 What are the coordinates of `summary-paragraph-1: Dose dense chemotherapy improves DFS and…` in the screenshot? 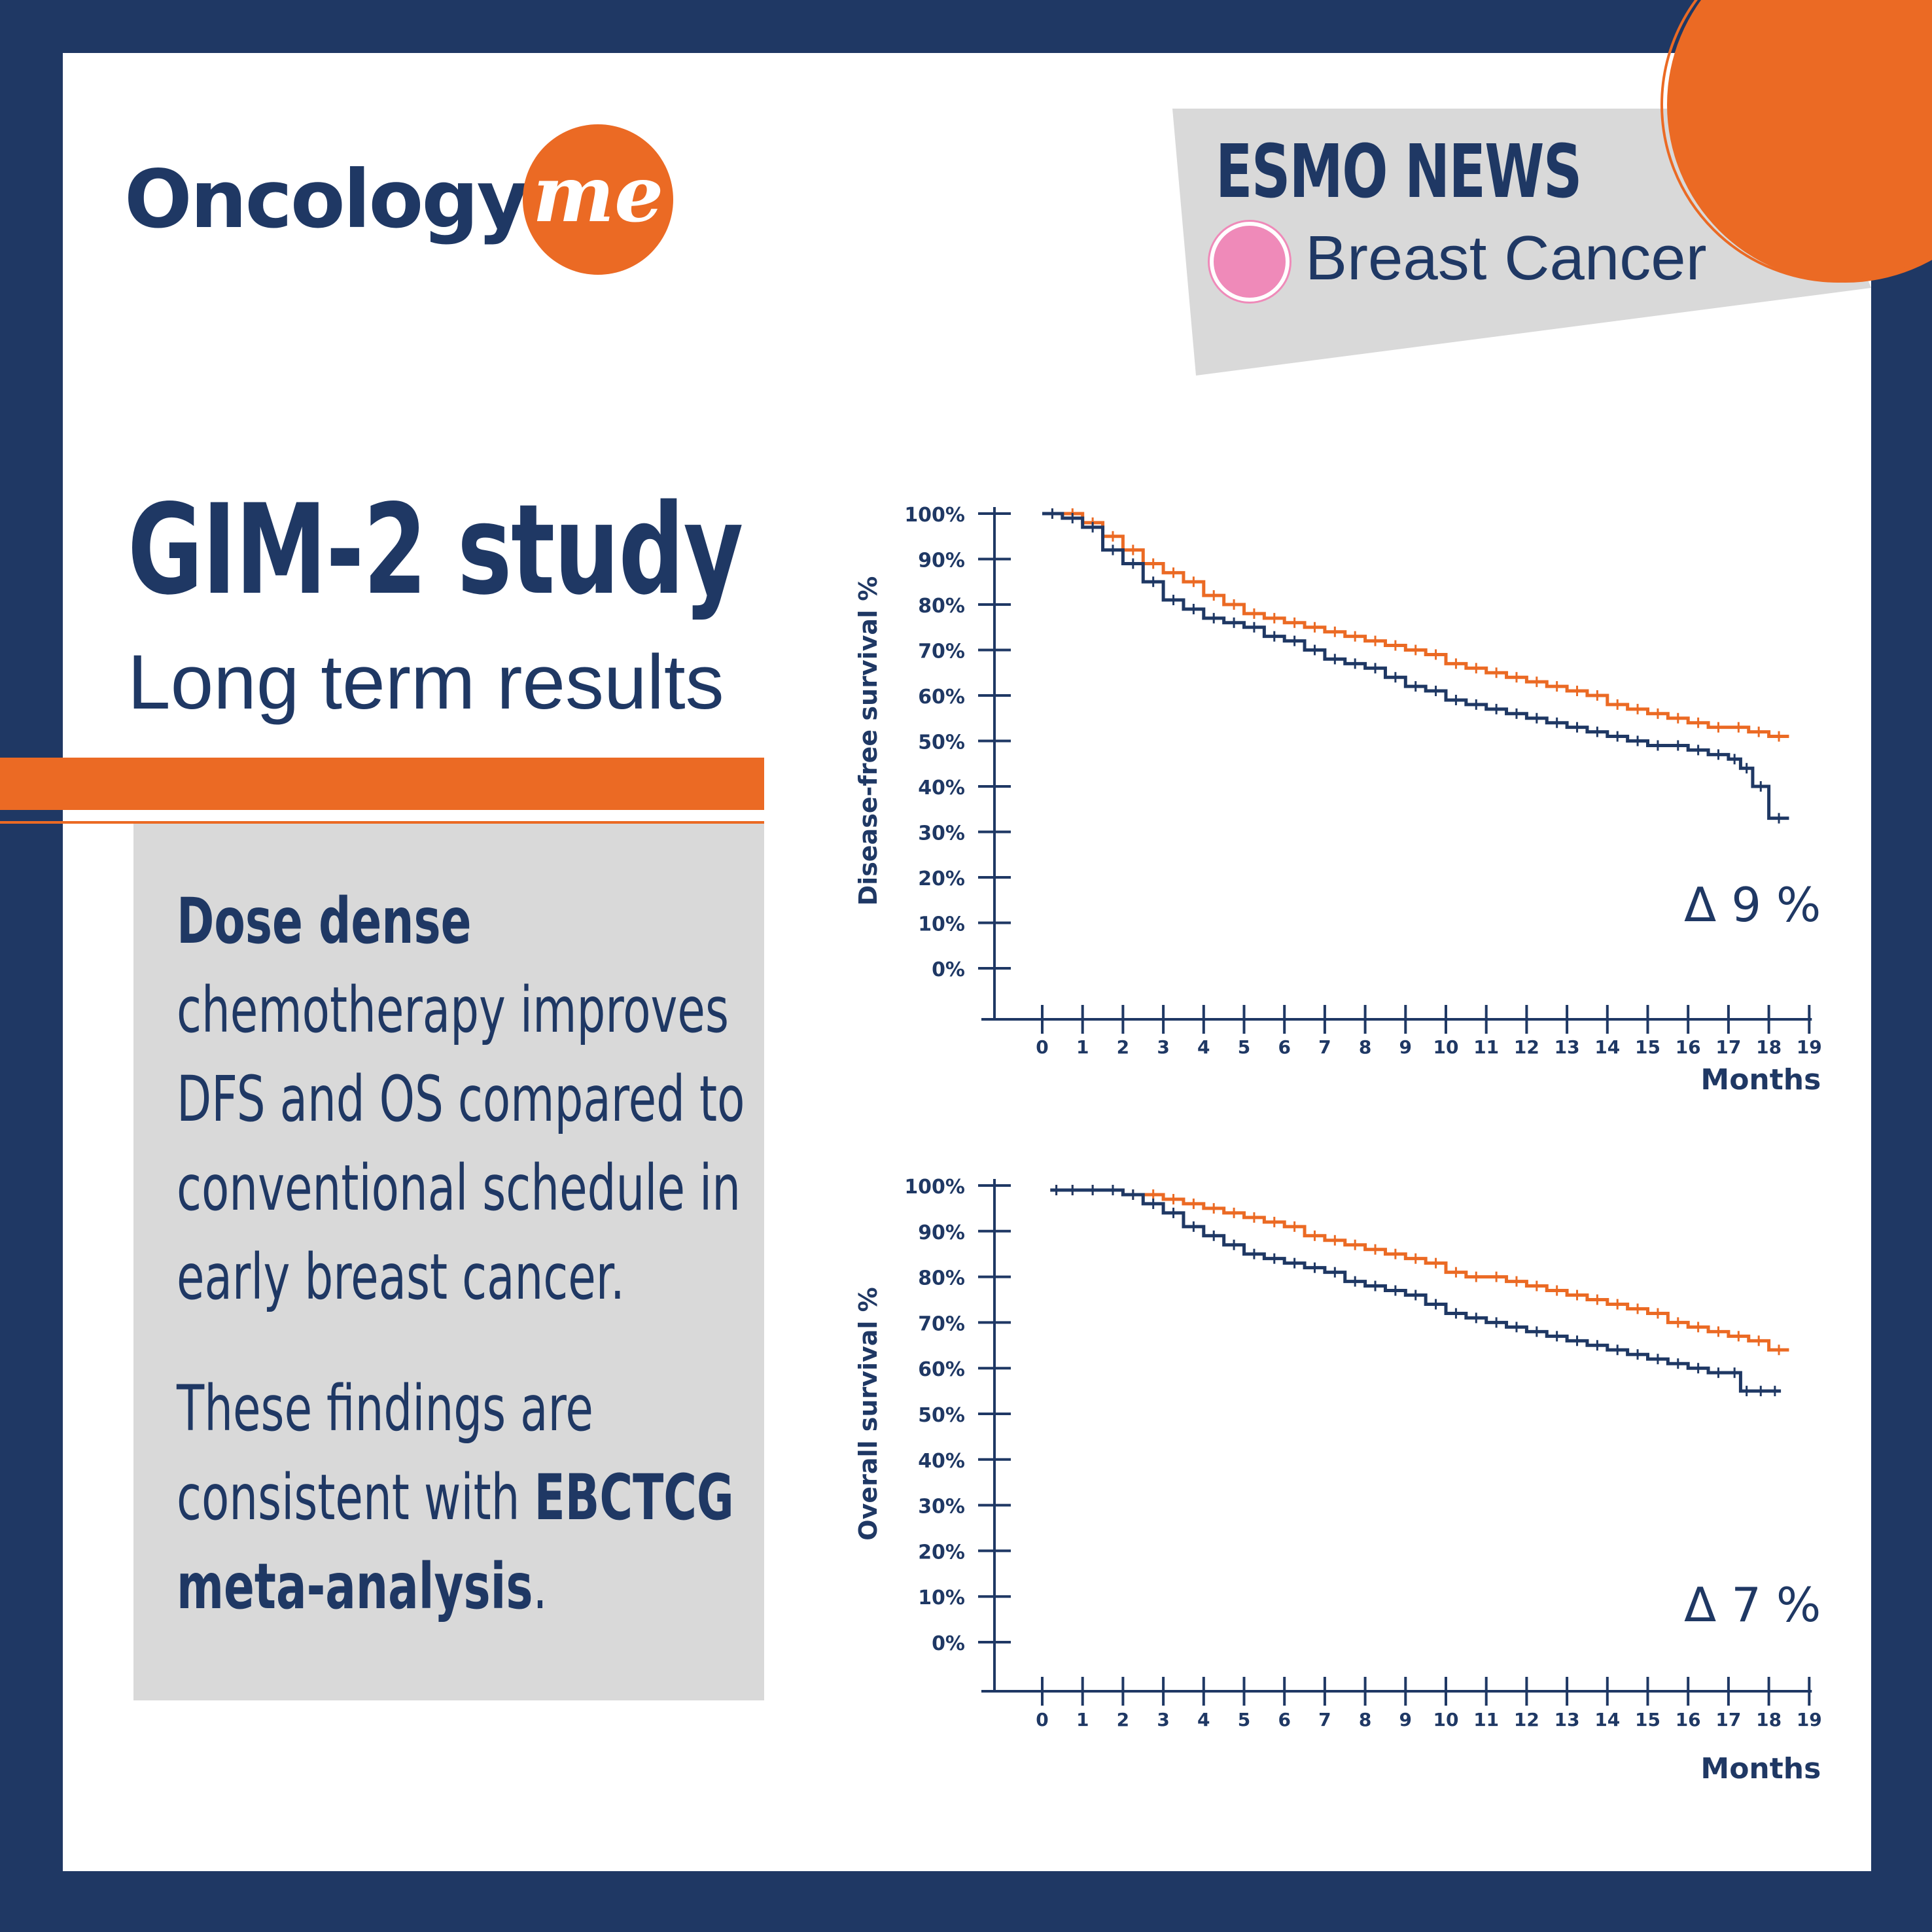 It's located at (471, 1099).